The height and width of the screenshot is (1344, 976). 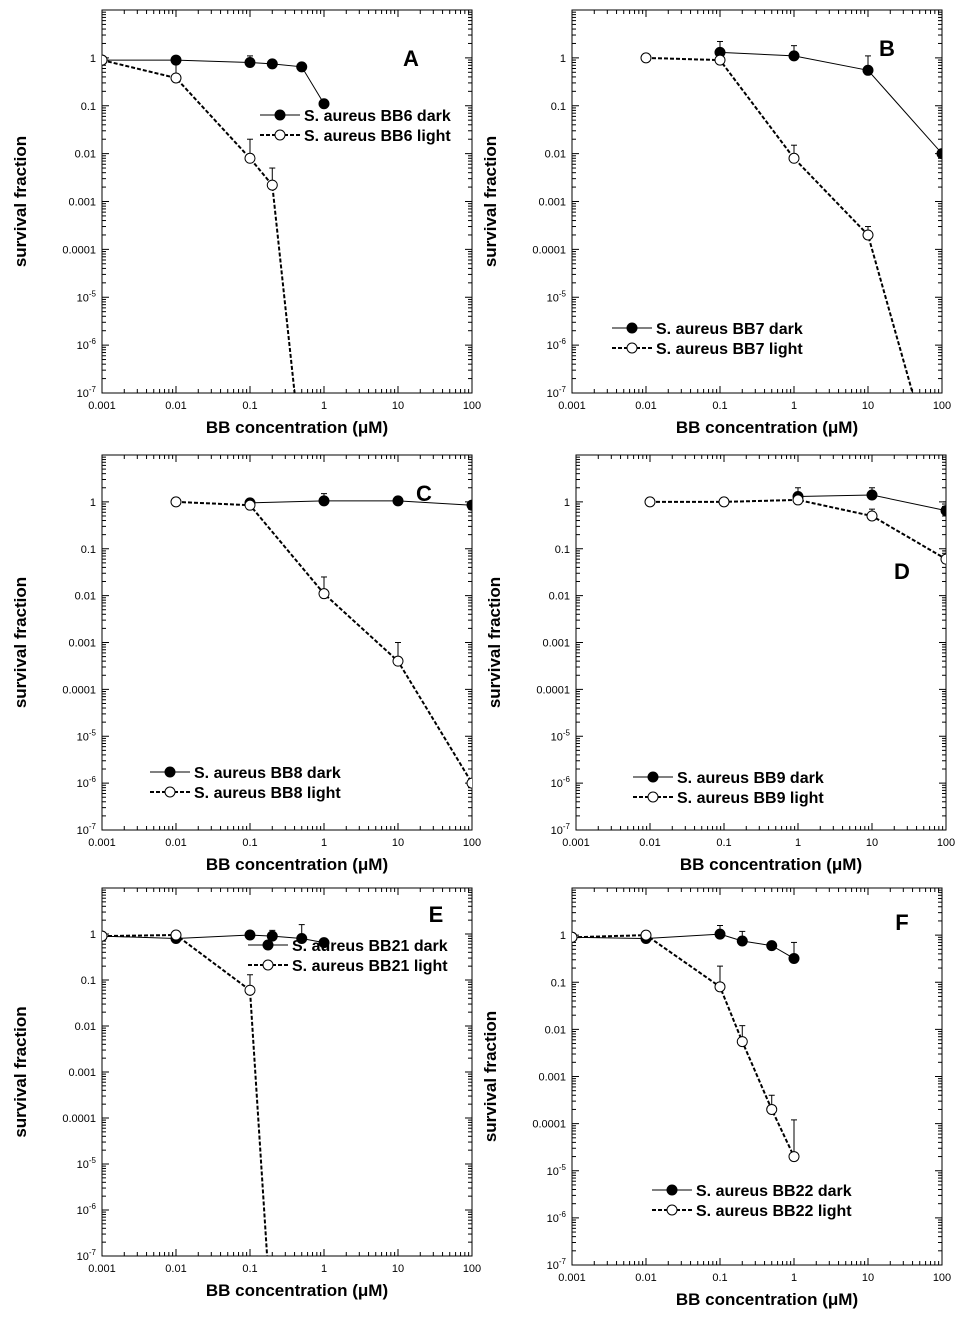 What do you see at coordinates (436, 914) in the screenshot?
I see `panel-label: E` at bounding box center [436, 914].